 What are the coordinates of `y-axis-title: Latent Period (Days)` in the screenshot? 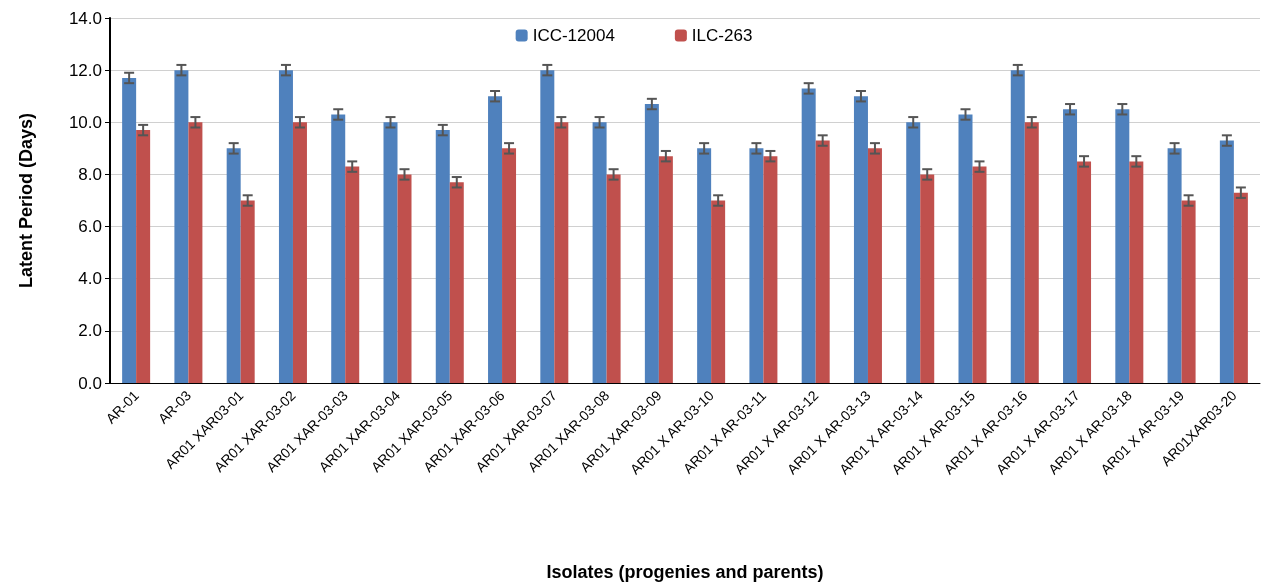 It's located at (26, 200).